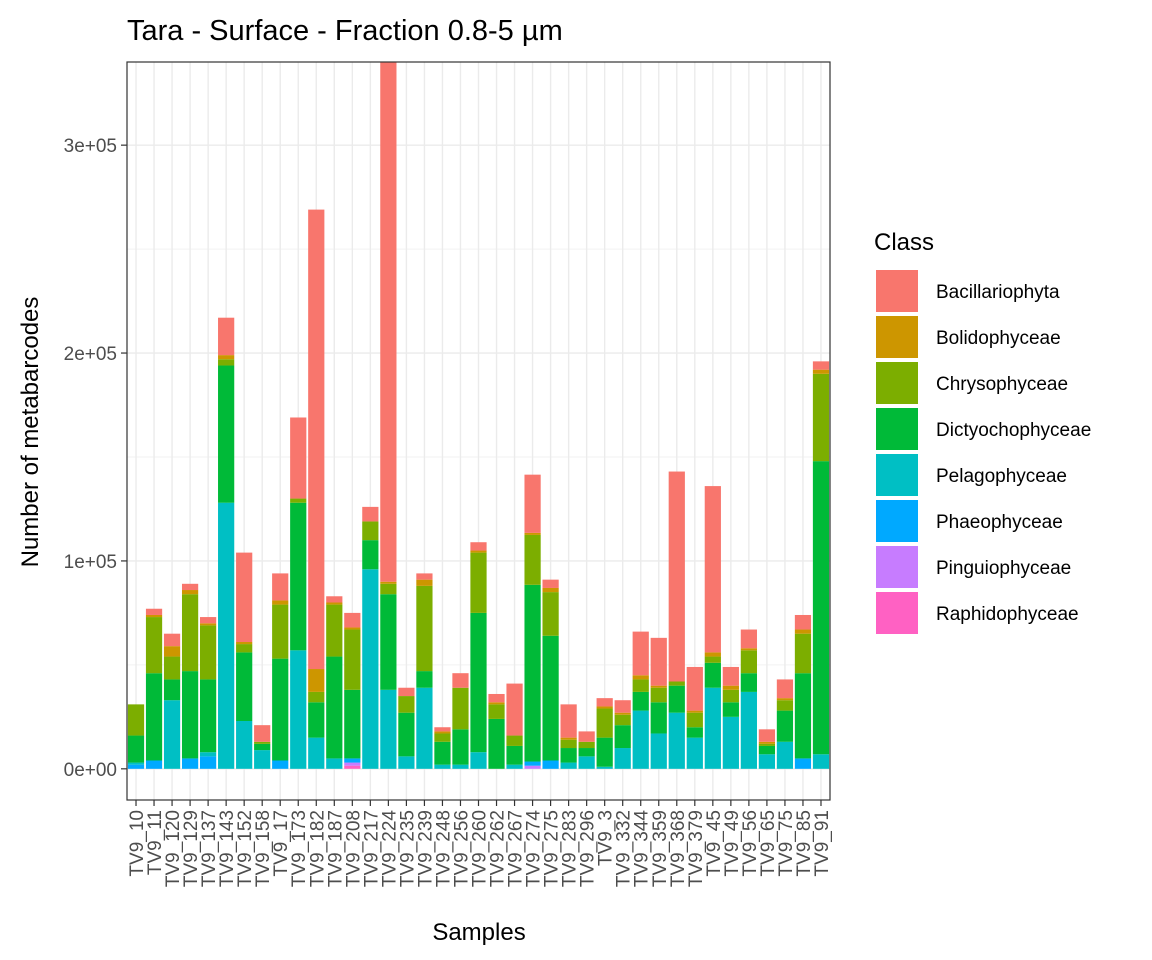 The height and width of the screenshot is (960, 1152). What do you see at coordinates (660, 848) in the screenshot?
I see `x-tick-label: TV9_359` at bounding box center [660, 848].